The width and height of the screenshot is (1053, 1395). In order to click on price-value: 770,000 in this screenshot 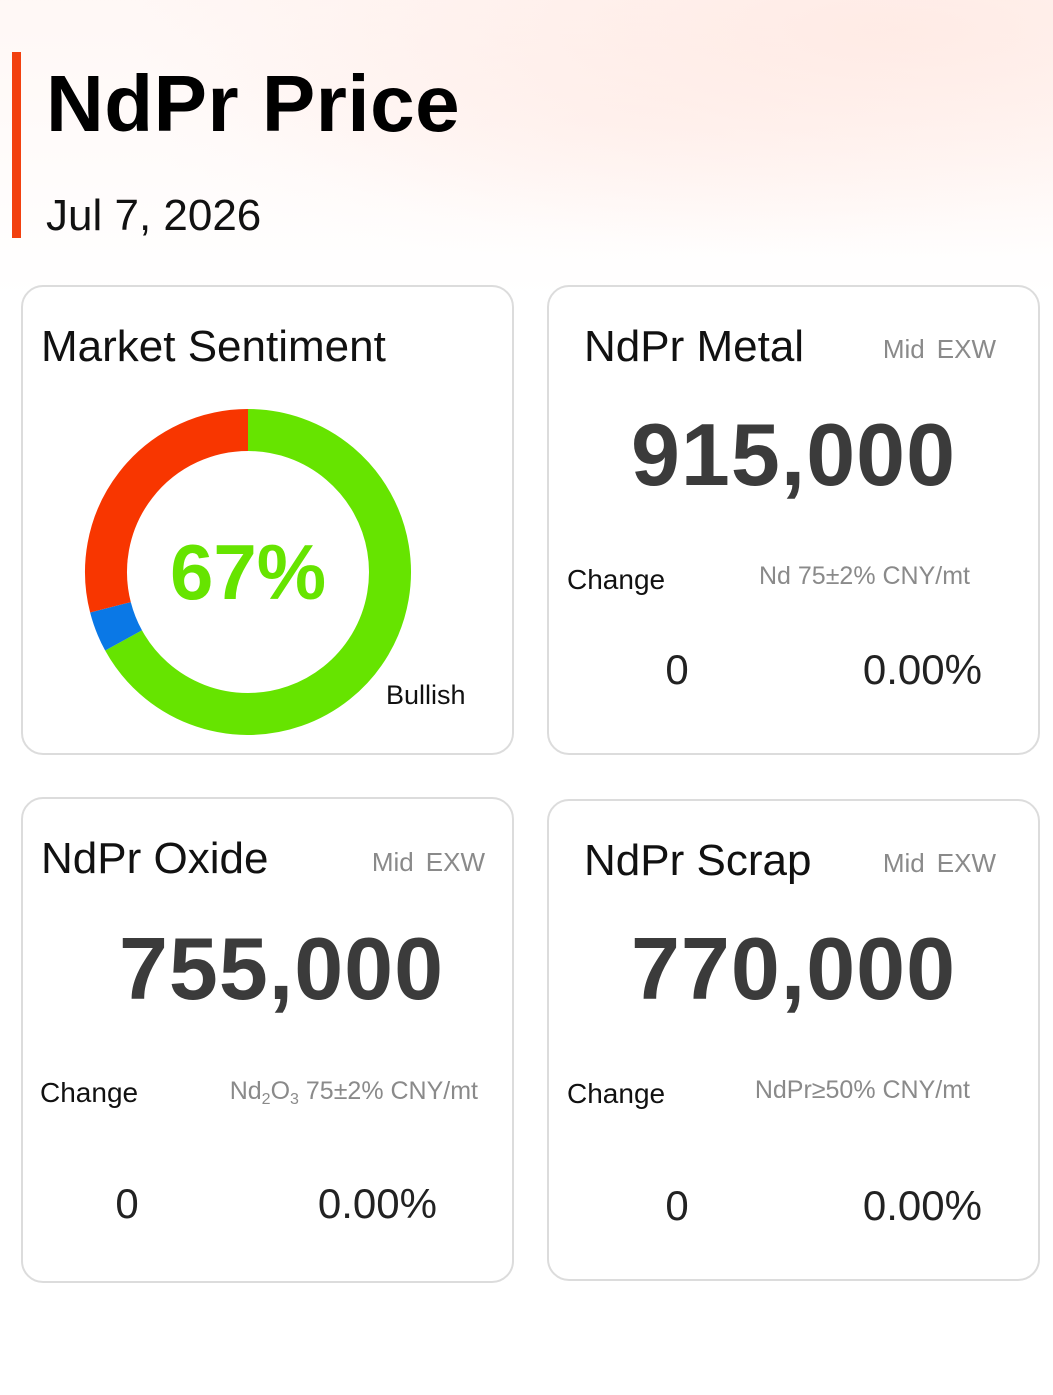, I will do `click(793, 968)`.